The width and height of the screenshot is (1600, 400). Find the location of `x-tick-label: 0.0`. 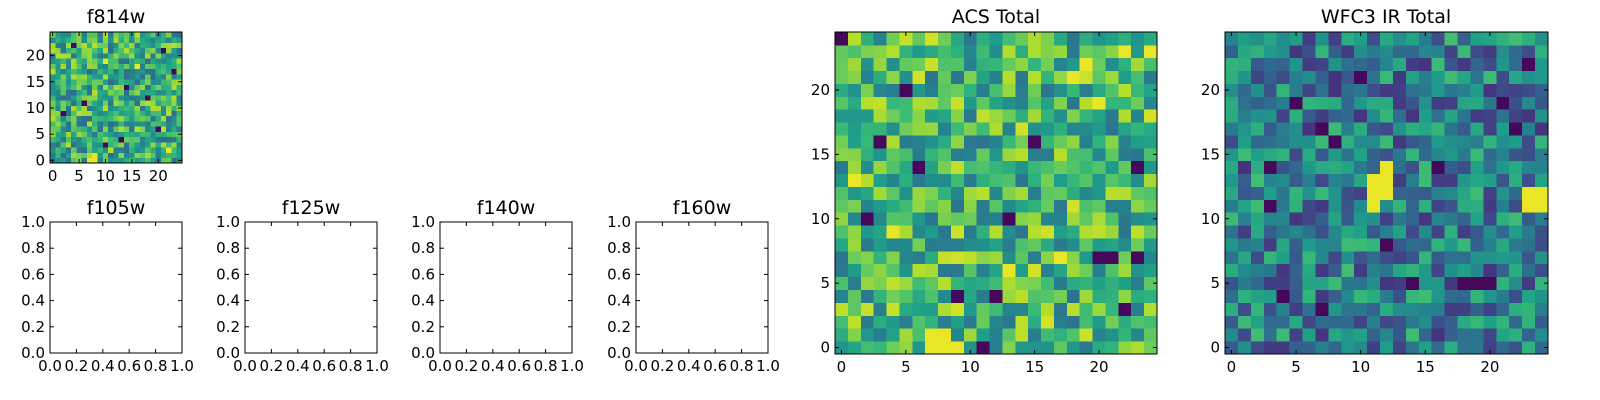

x-tick-label: 0.0 is located at coordinates (440, 366).